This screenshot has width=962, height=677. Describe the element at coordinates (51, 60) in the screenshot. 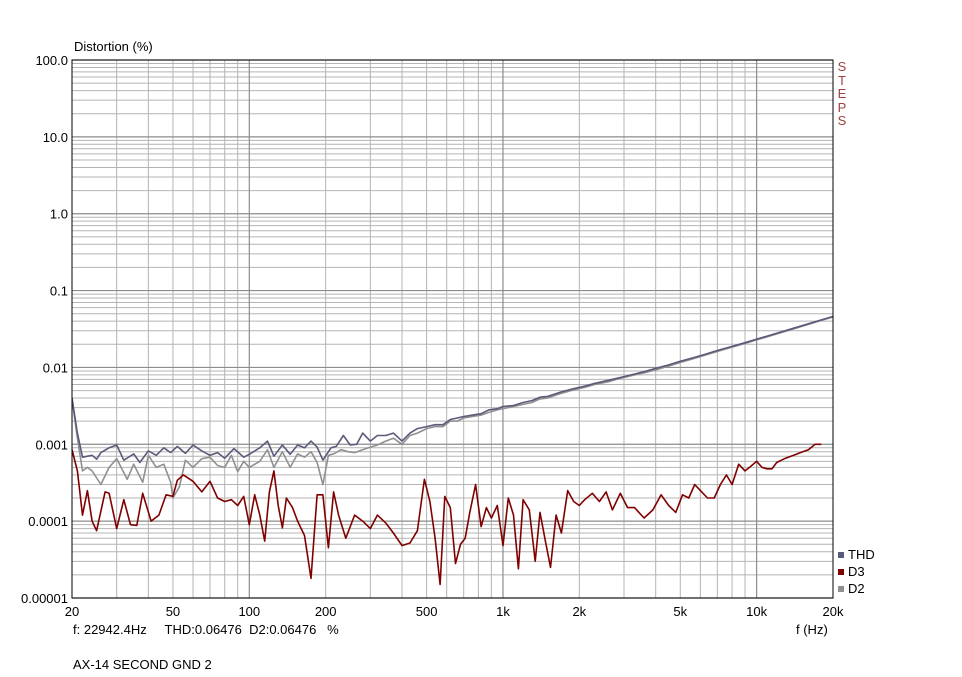

I see `y-tick-label: 100.0` at that location.